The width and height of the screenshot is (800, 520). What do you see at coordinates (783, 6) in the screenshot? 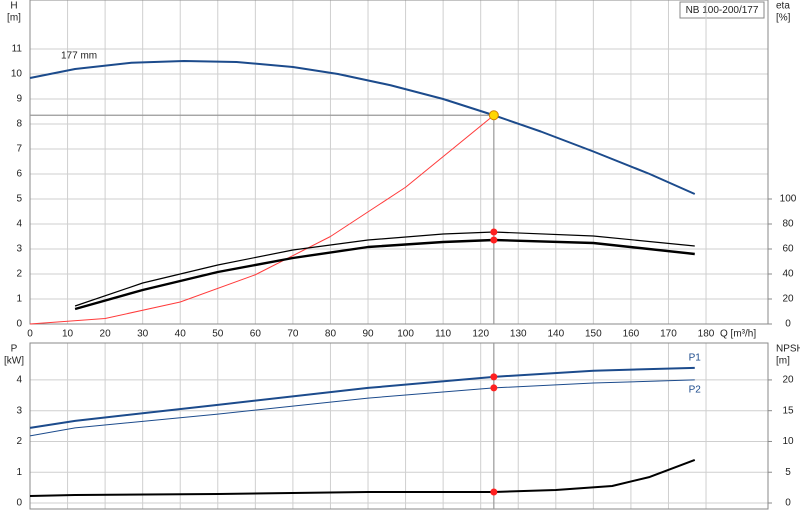
I see `y2-axis-label: eta` at bounding box center [783, 6].